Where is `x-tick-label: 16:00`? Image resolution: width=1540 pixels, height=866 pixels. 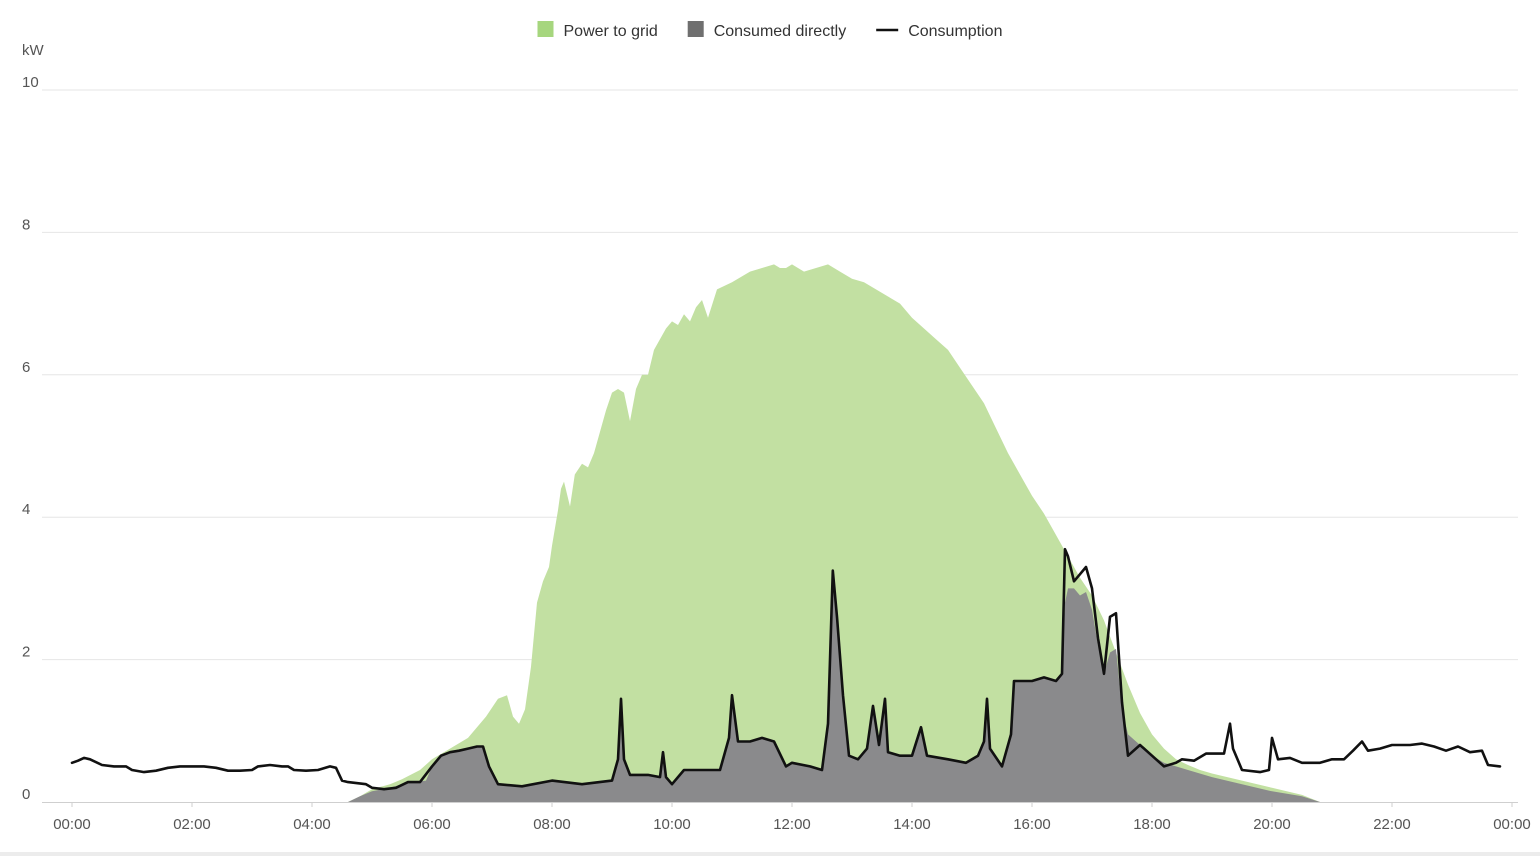
x-tick-label: 16:00 is located at coordinates (1032, 824).